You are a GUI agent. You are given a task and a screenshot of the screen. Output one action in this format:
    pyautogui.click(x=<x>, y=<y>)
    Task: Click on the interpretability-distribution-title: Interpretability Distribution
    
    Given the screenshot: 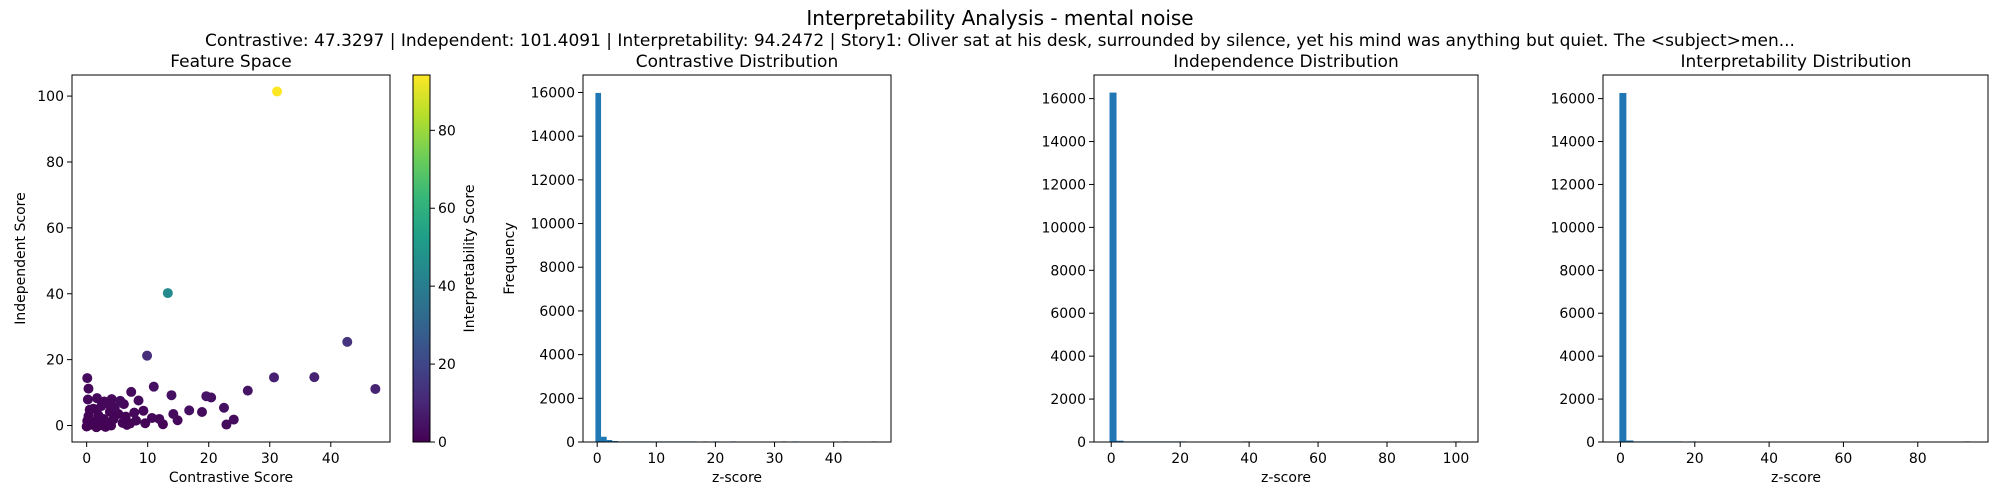 What is the action you would take?
    pyautogui.click(x=1795, y=62)
    